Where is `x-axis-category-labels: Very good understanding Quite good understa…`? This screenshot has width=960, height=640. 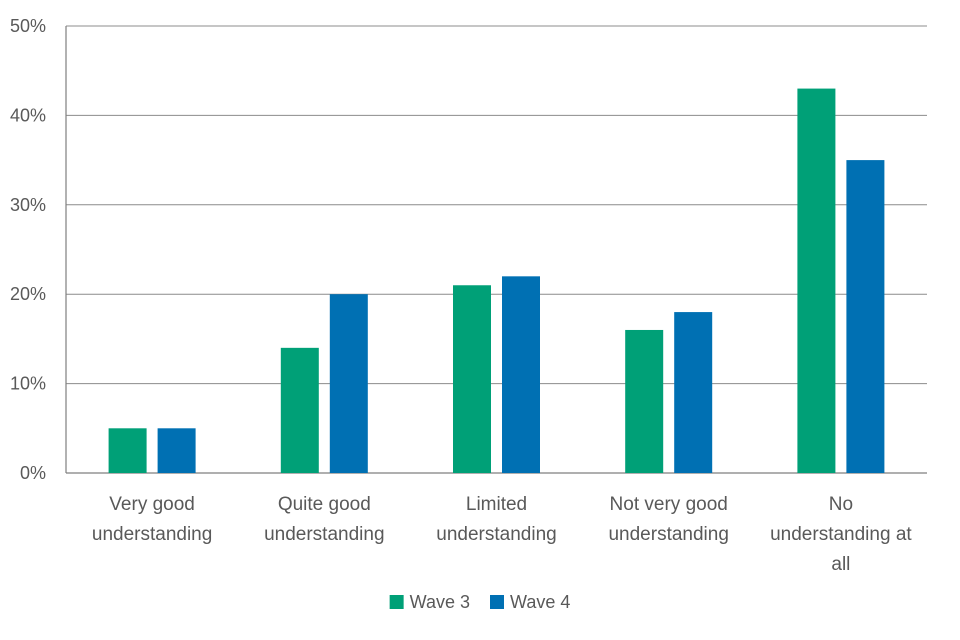
x-axis-category-labels: Very good understanding Quite good understa… is located at coordinates (502, 534).